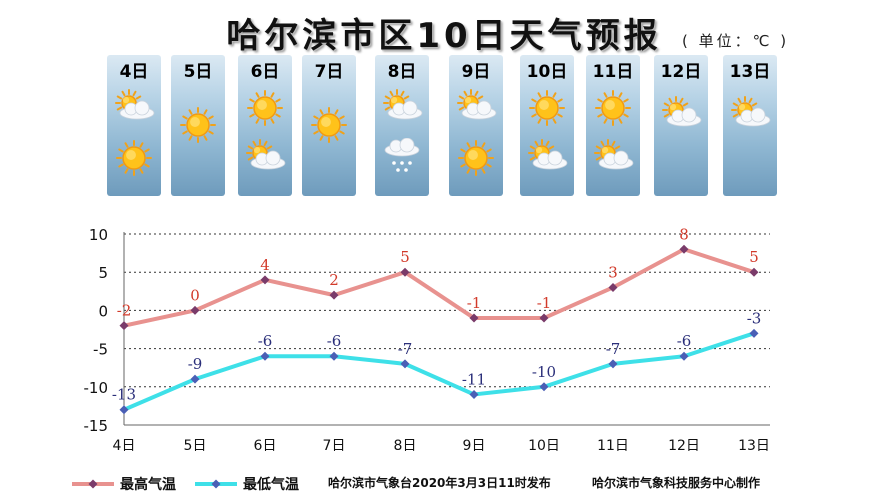 The width and height of the screenshot is (888, 500). What do you see at coordinates (265, 265) in the screenshot?
I see `data-label: 4` at bounding box center [265, 265].